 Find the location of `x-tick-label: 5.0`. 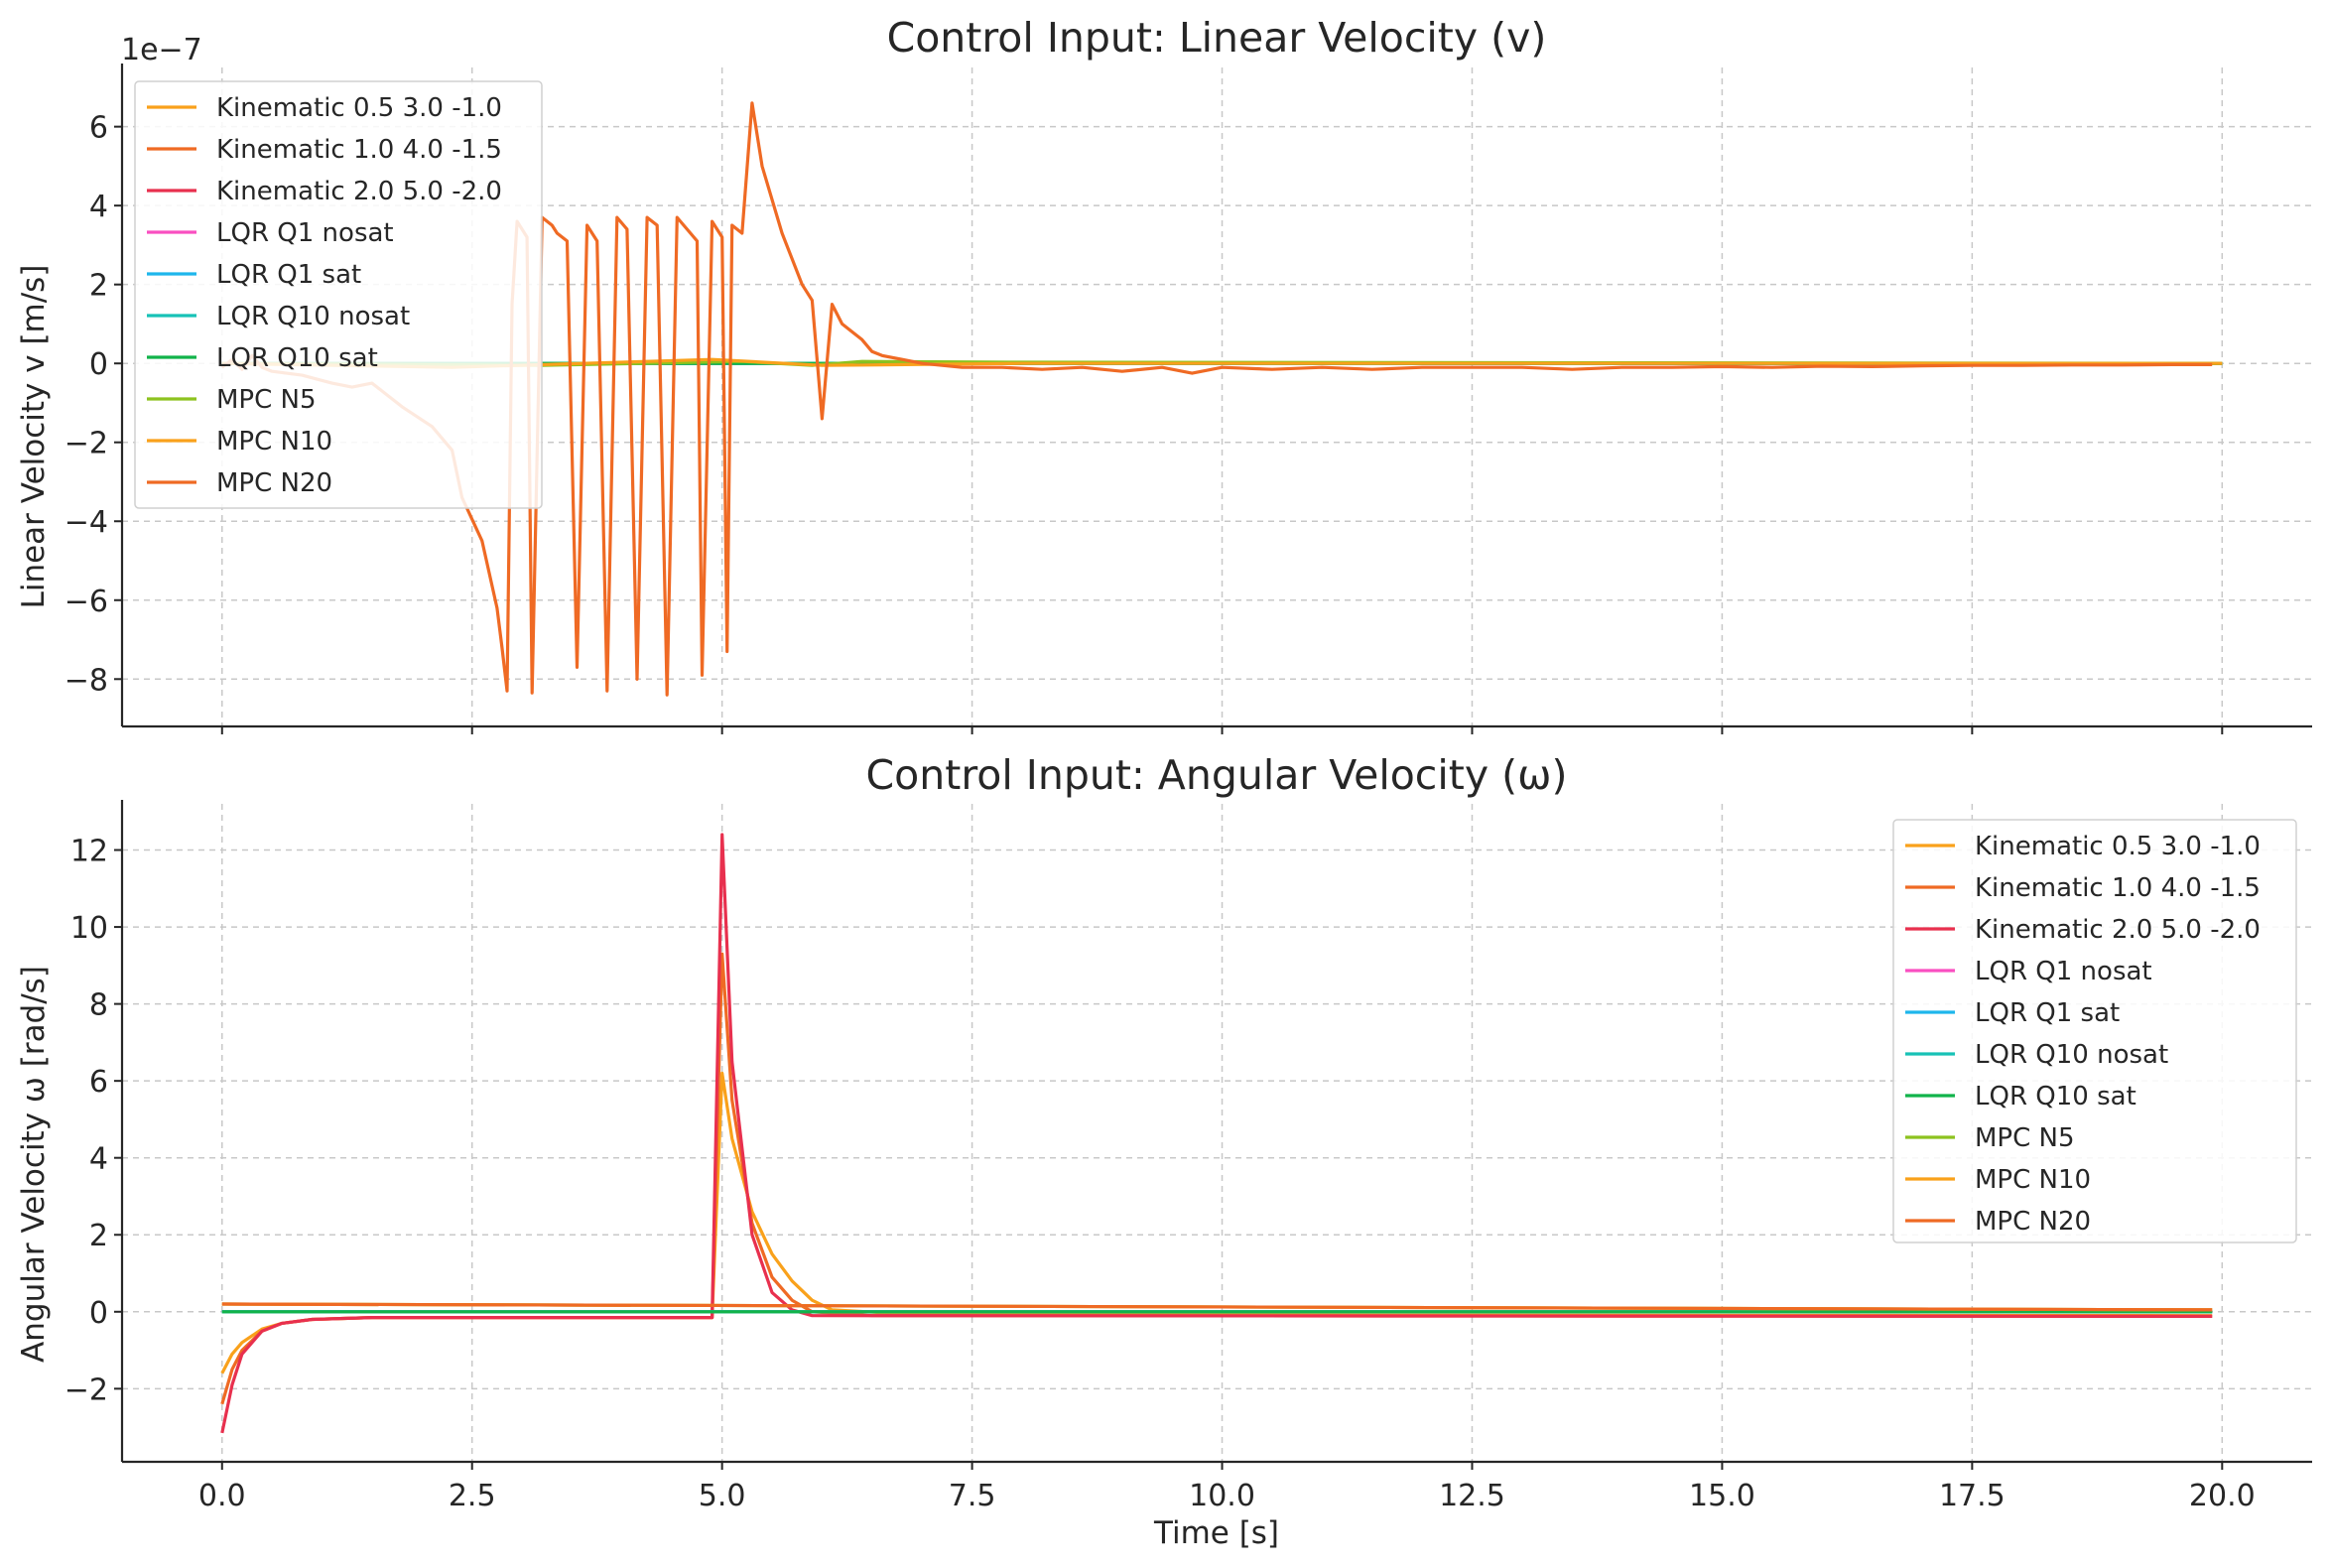

x-tick-label: 5.0 is located at coordinates (722, 1496).